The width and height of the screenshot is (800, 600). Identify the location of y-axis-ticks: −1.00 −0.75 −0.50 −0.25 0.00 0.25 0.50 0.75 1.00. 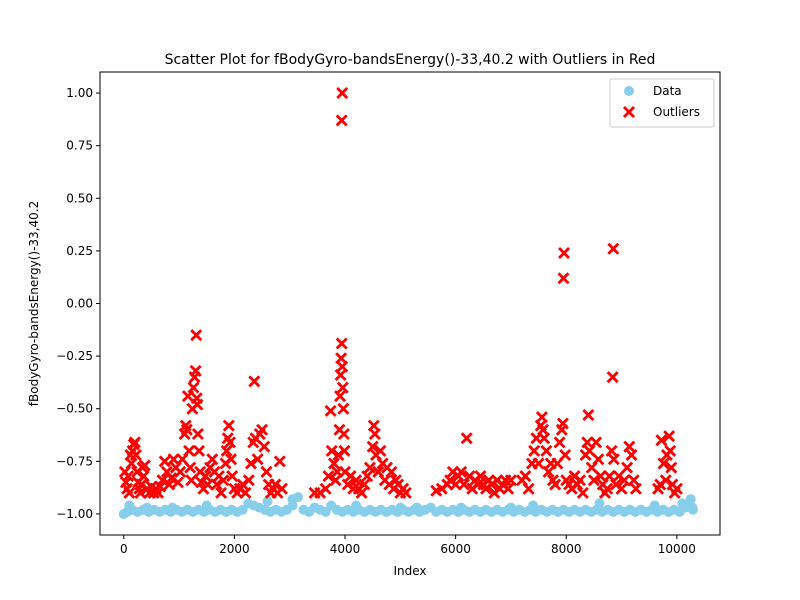
(78, 303).